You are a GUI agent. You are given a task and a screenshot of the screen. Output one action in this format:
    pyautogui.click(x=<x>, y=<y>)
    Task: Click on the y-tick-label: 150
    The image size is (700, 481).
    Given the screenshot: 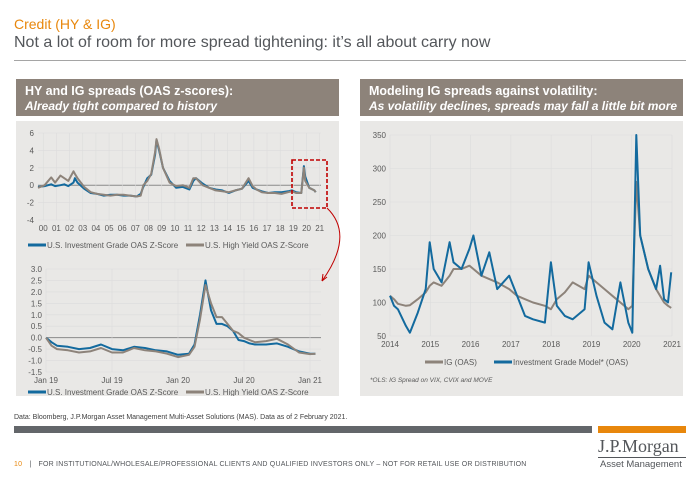 What is the action you would take?
    pyautogui.click(x=380, y=269)
    